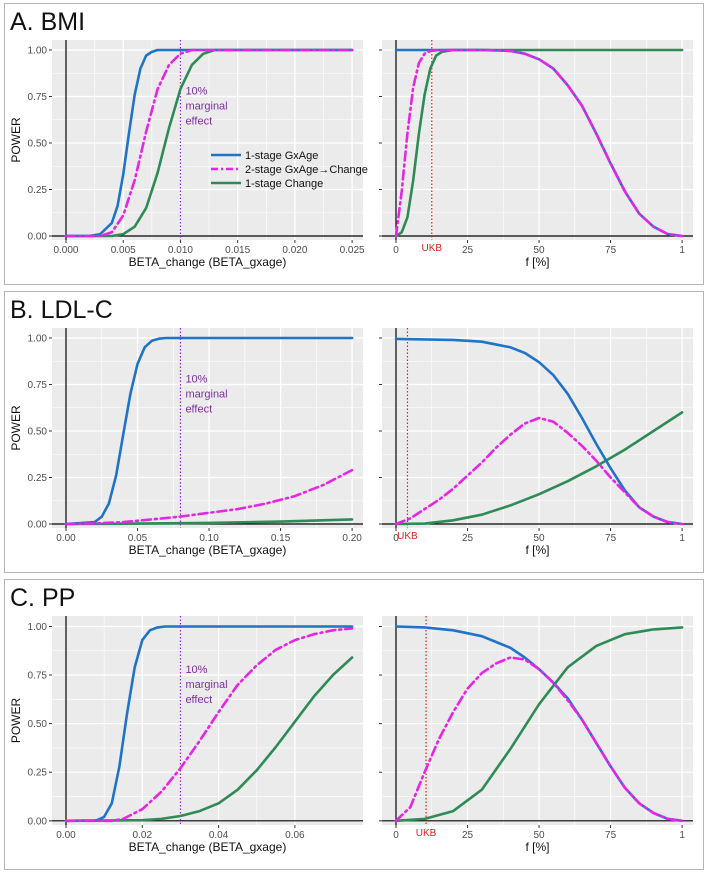  I want to click on panel-2-left-background, so click(207, 720).